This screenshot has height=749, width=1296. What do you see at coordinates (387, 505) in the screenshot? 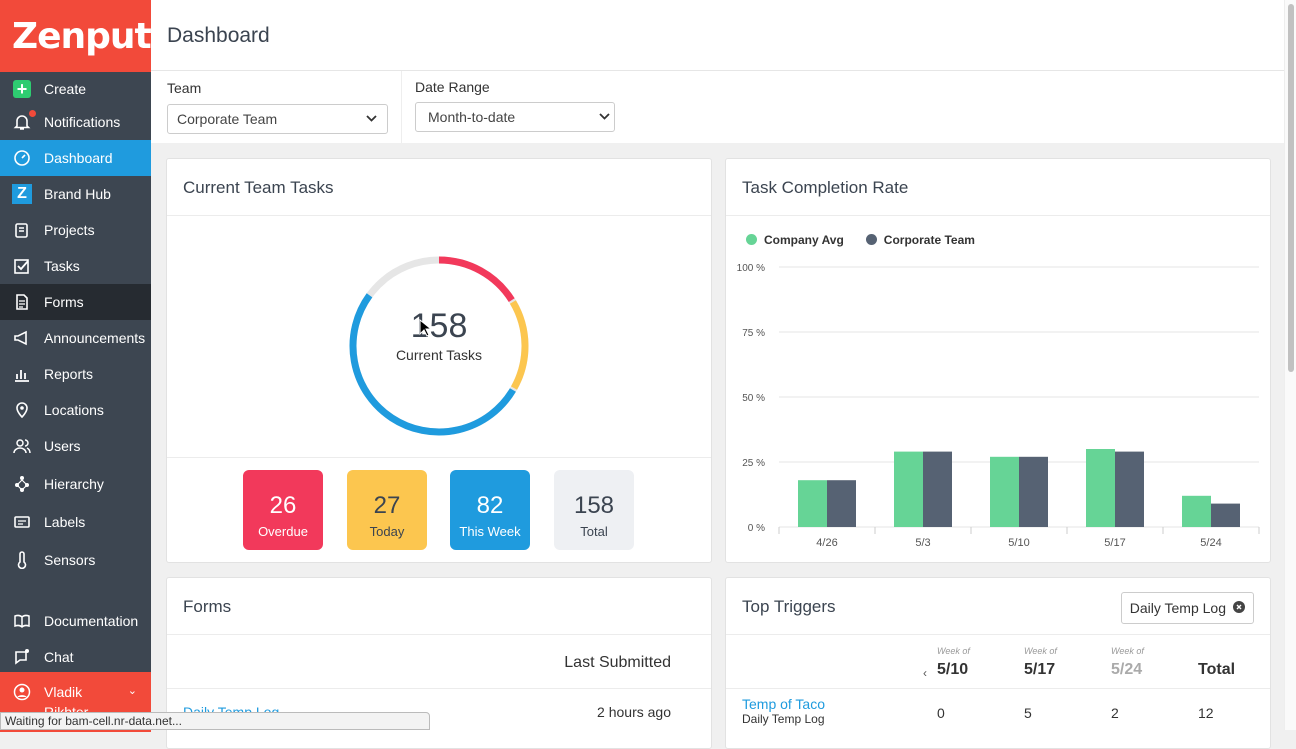
I see `tile-value: 27` at bounding box center [387, 505].